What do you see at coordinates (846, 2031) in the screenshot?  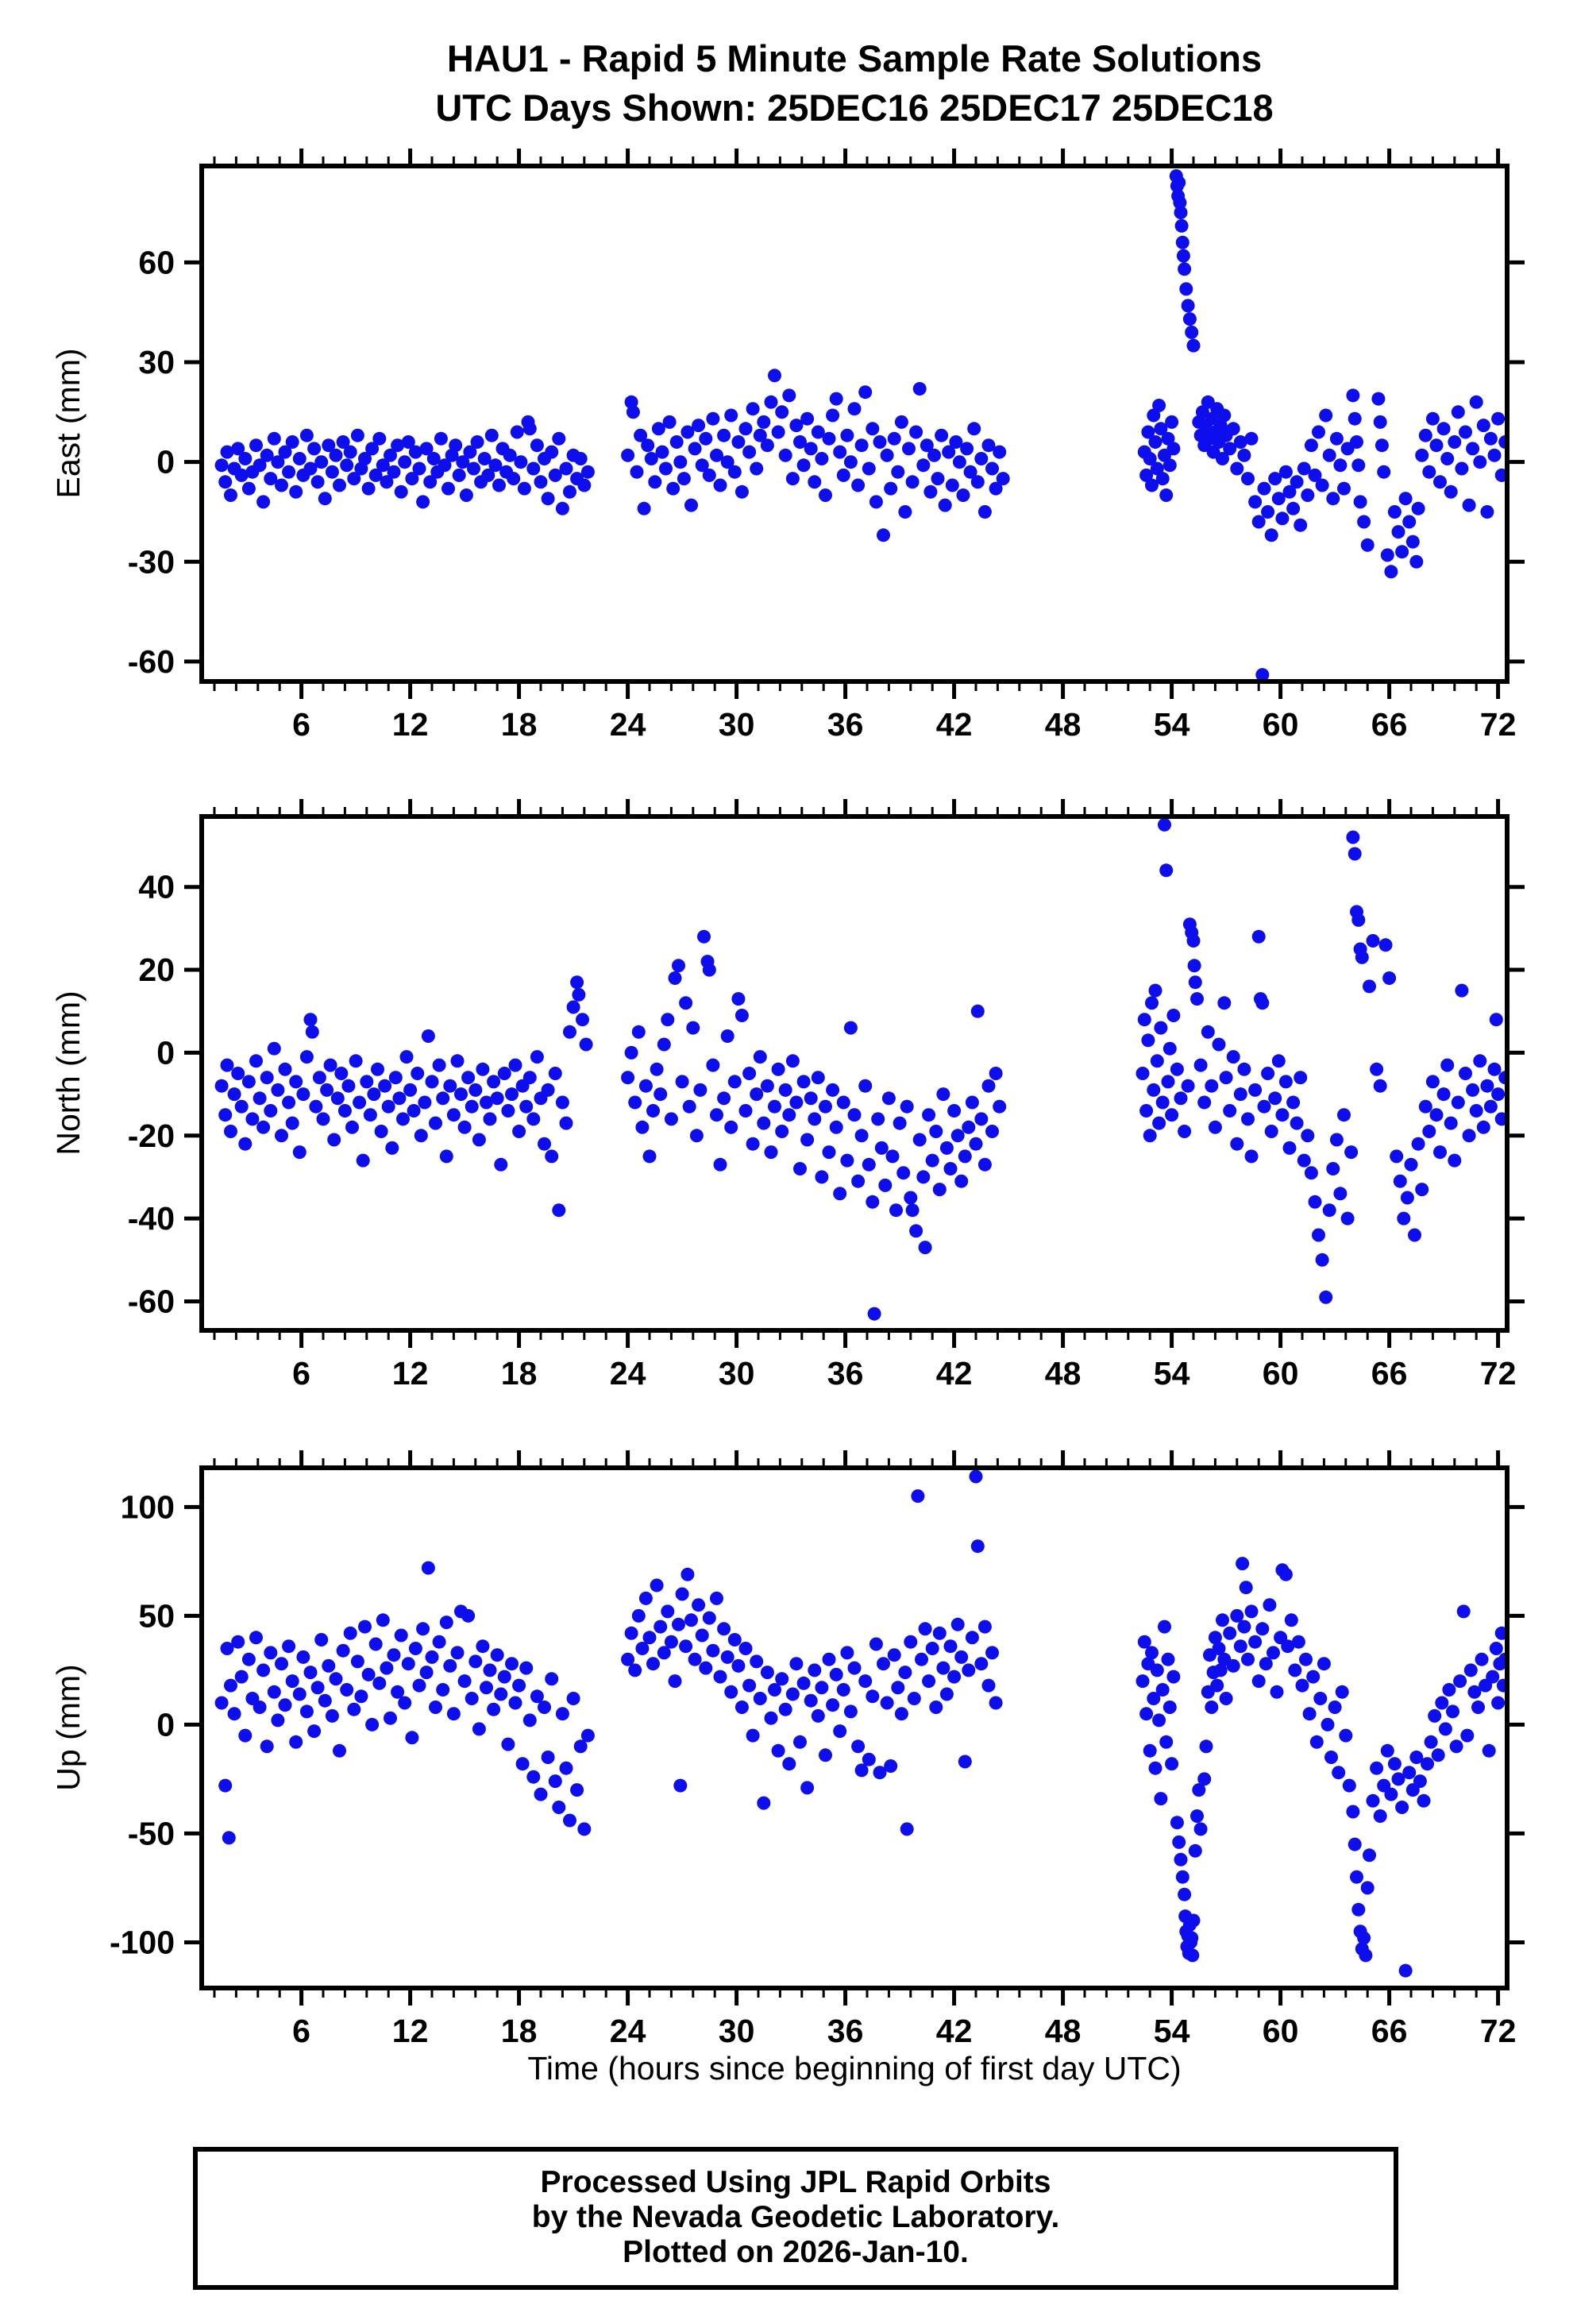 I see `x-tick-label: 36` at bounding box center [846, 2031].